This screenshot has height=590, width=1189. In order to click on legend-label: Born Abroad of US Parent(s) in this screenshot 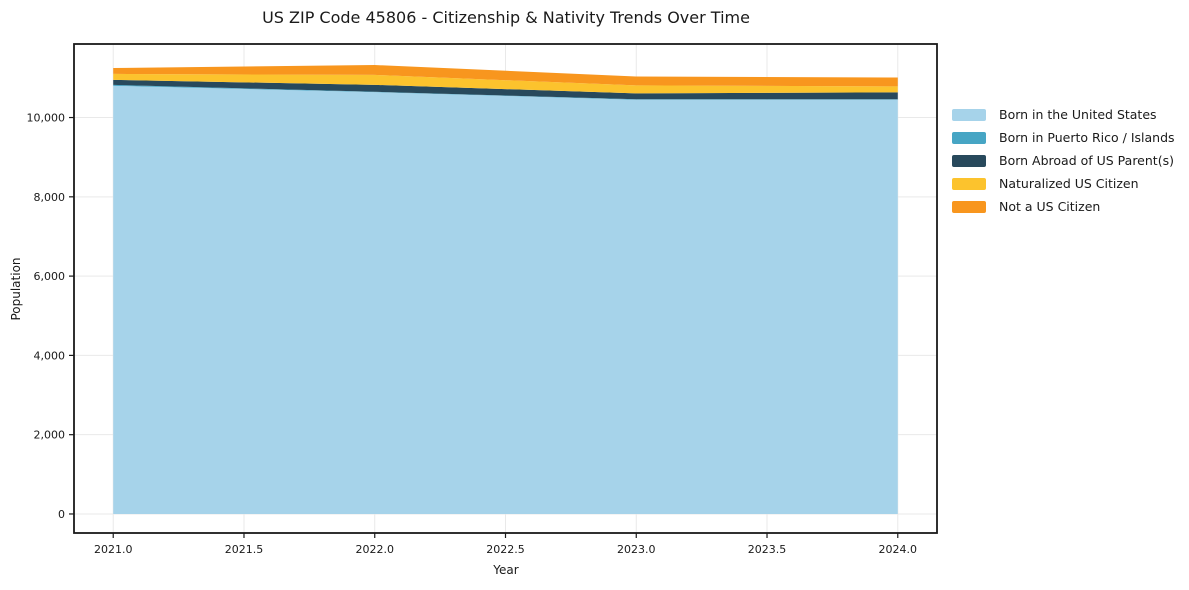, I will do `click(1086, 160)`.